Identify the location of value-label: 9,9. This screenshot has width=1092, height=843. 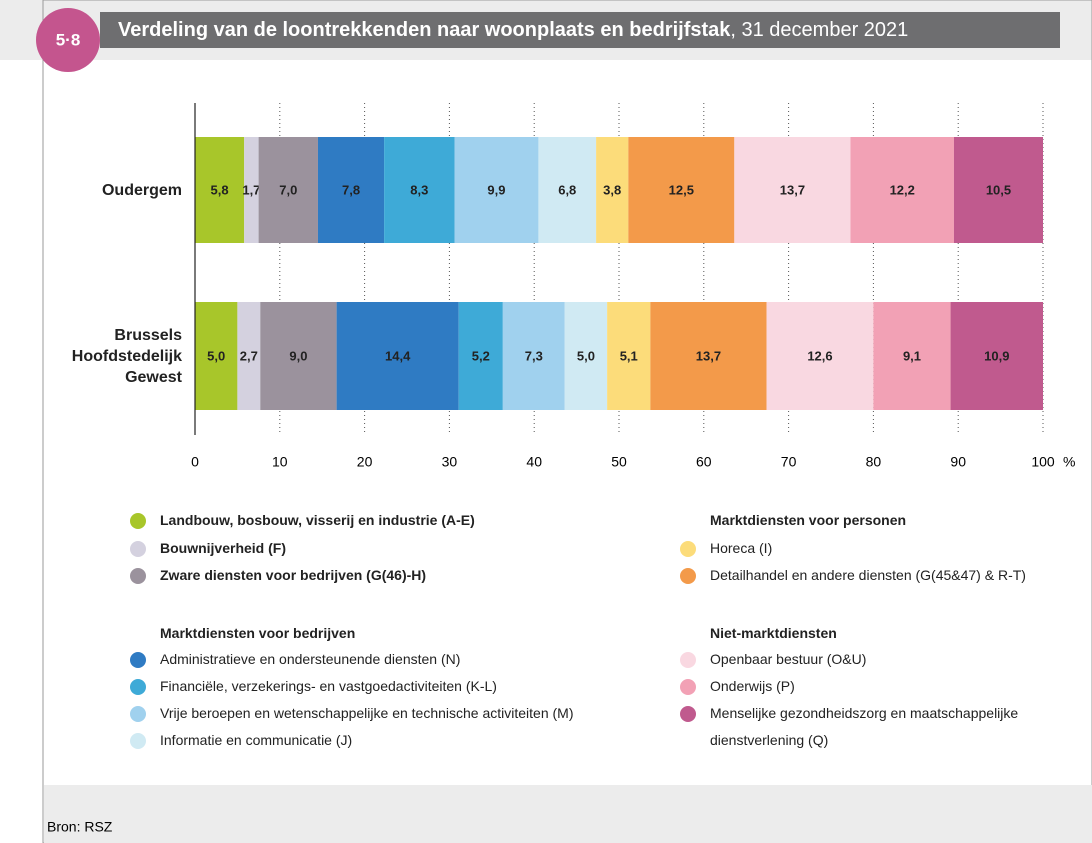
(496, 189).